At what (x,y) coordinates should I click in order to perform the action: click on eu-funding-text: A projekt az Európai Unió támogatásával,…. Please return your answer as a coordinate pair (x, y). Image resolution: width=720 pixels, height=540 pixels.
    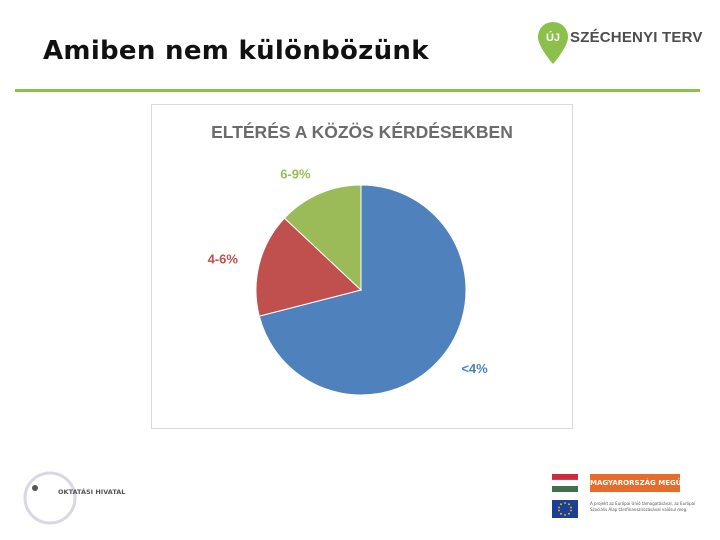
    Looking at the image, I should click on (643, 506).